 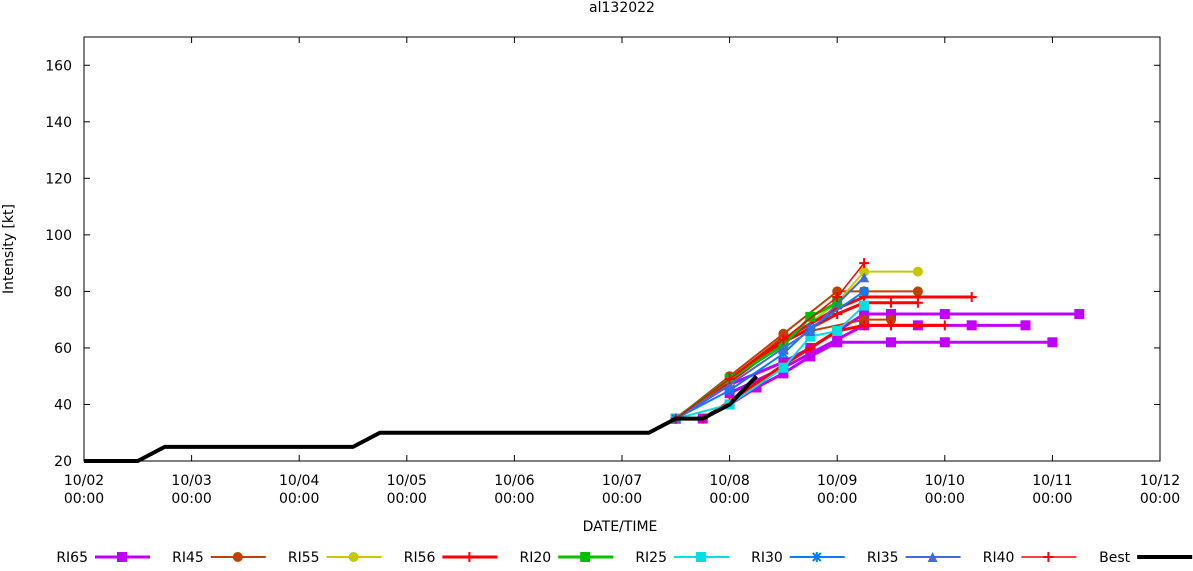 What do you see at coordinates (837, 481) in the screenshot?
I see `x-tick-label-date: 10/09` at bounding box center [837, 481].